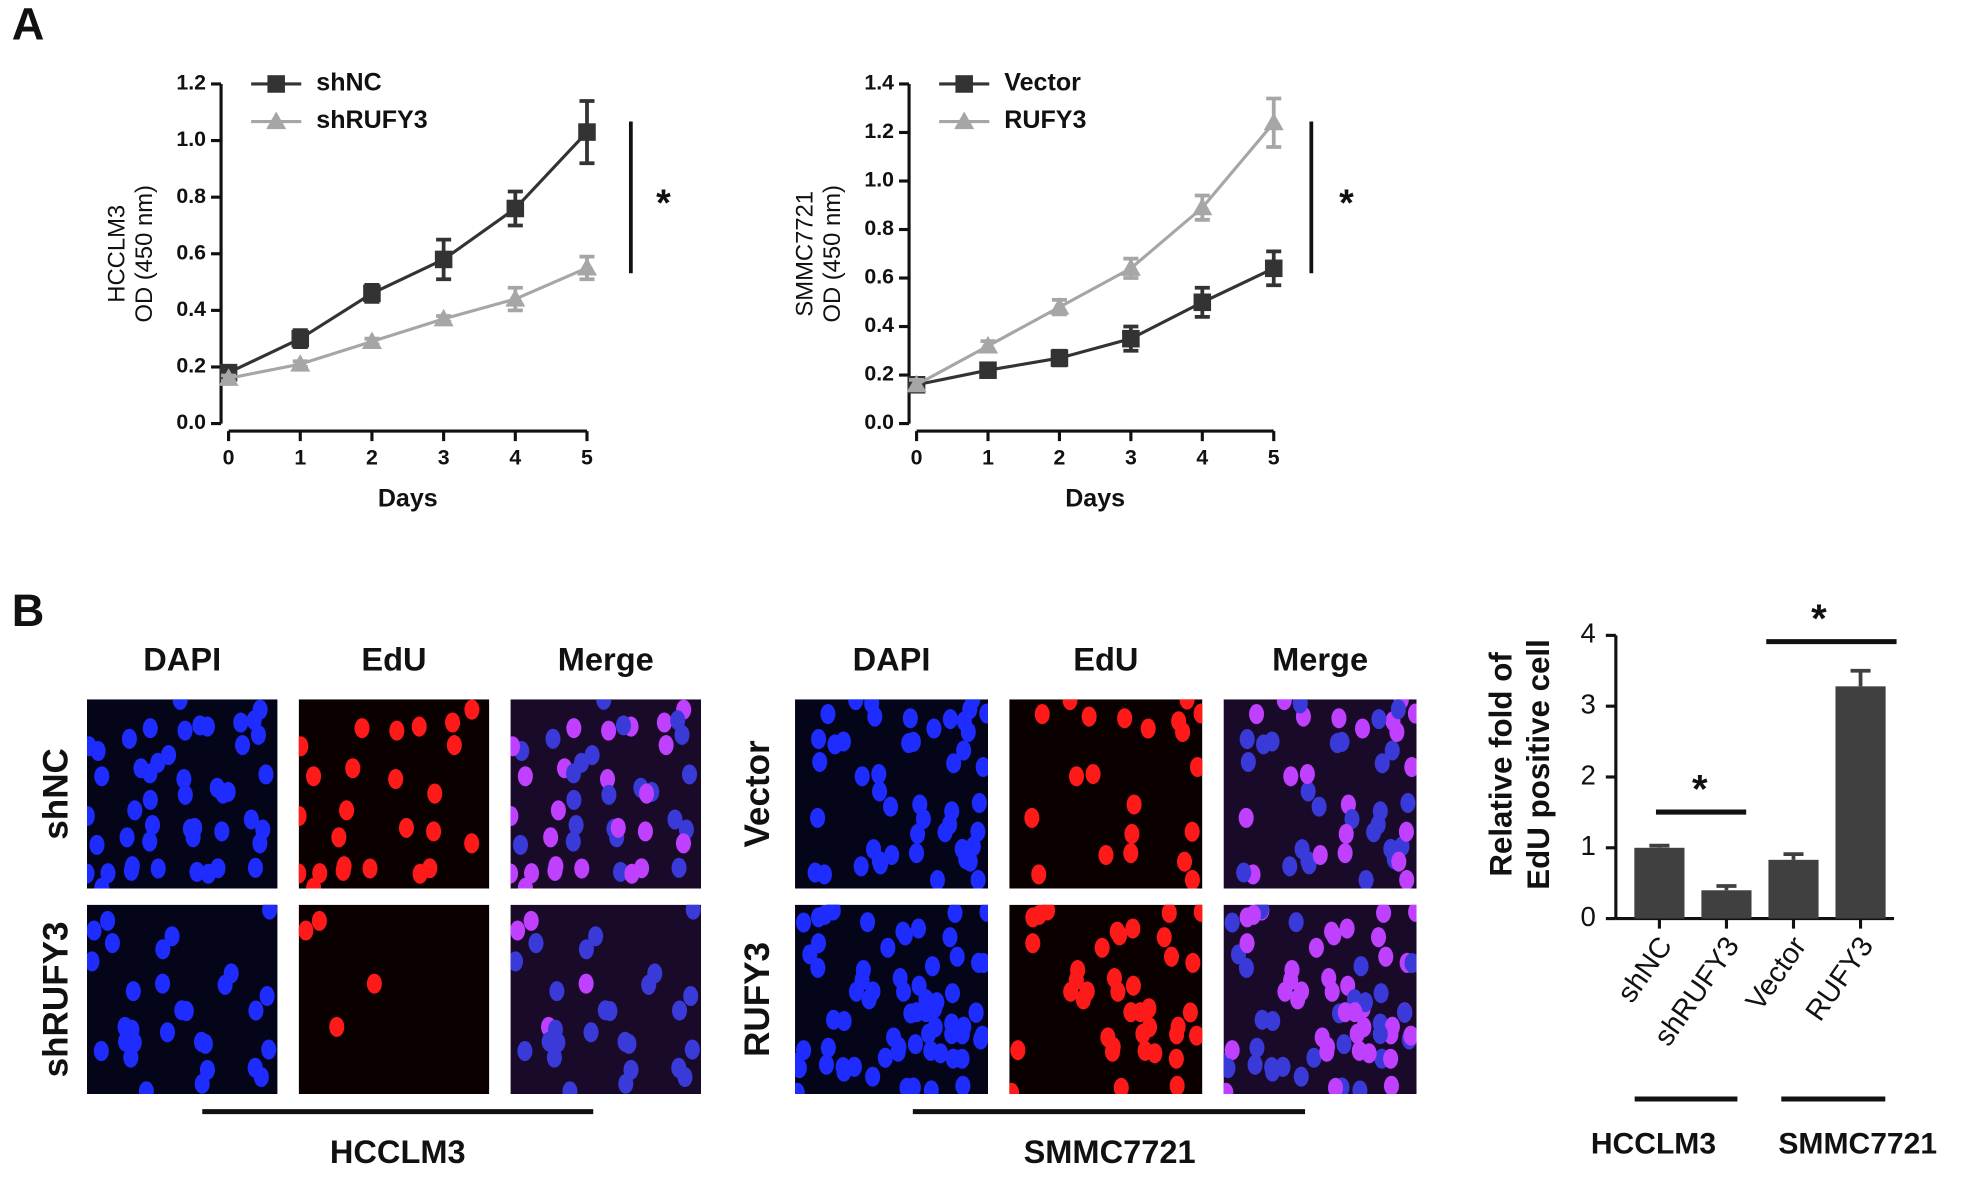 The image size is (1966, 1178). What do you see at coordinates (1095, 326) in the screenshot?
I see `data-line` at bounding box center [1095, 326].